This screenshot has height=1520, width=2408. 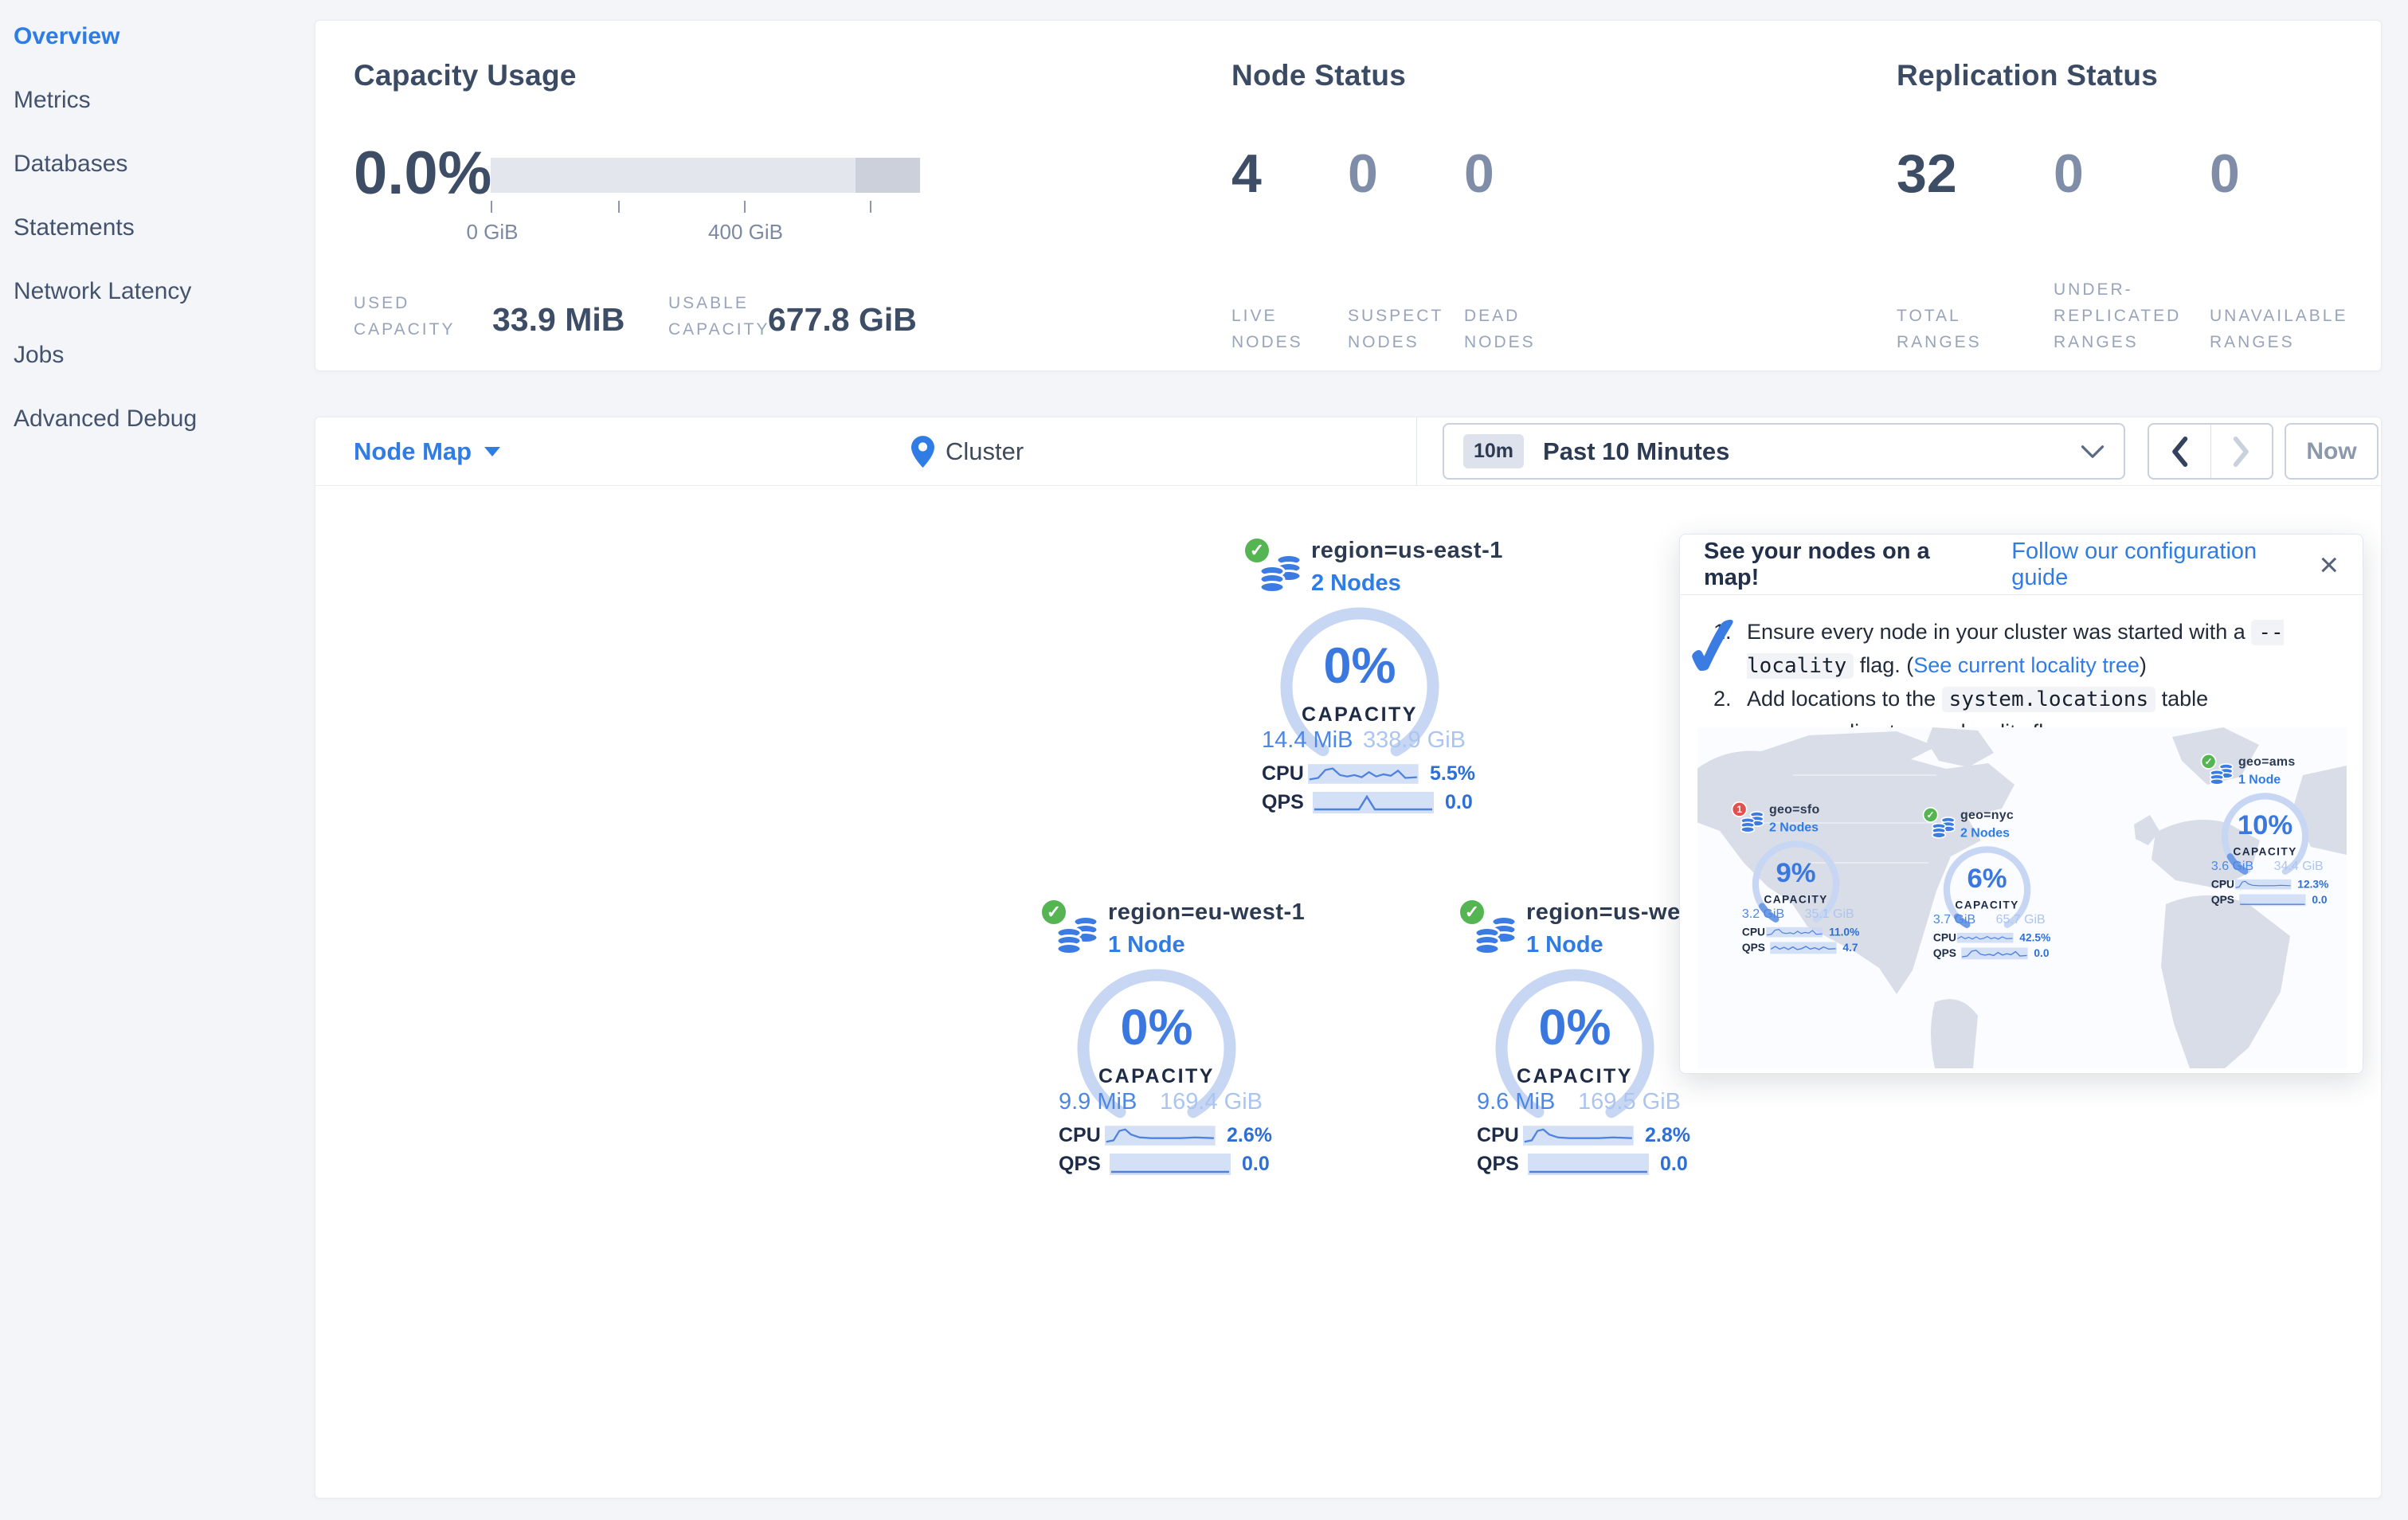 I want to click on capacity-gauge: 9% CAPACITY, so click(x=1796, y=882).